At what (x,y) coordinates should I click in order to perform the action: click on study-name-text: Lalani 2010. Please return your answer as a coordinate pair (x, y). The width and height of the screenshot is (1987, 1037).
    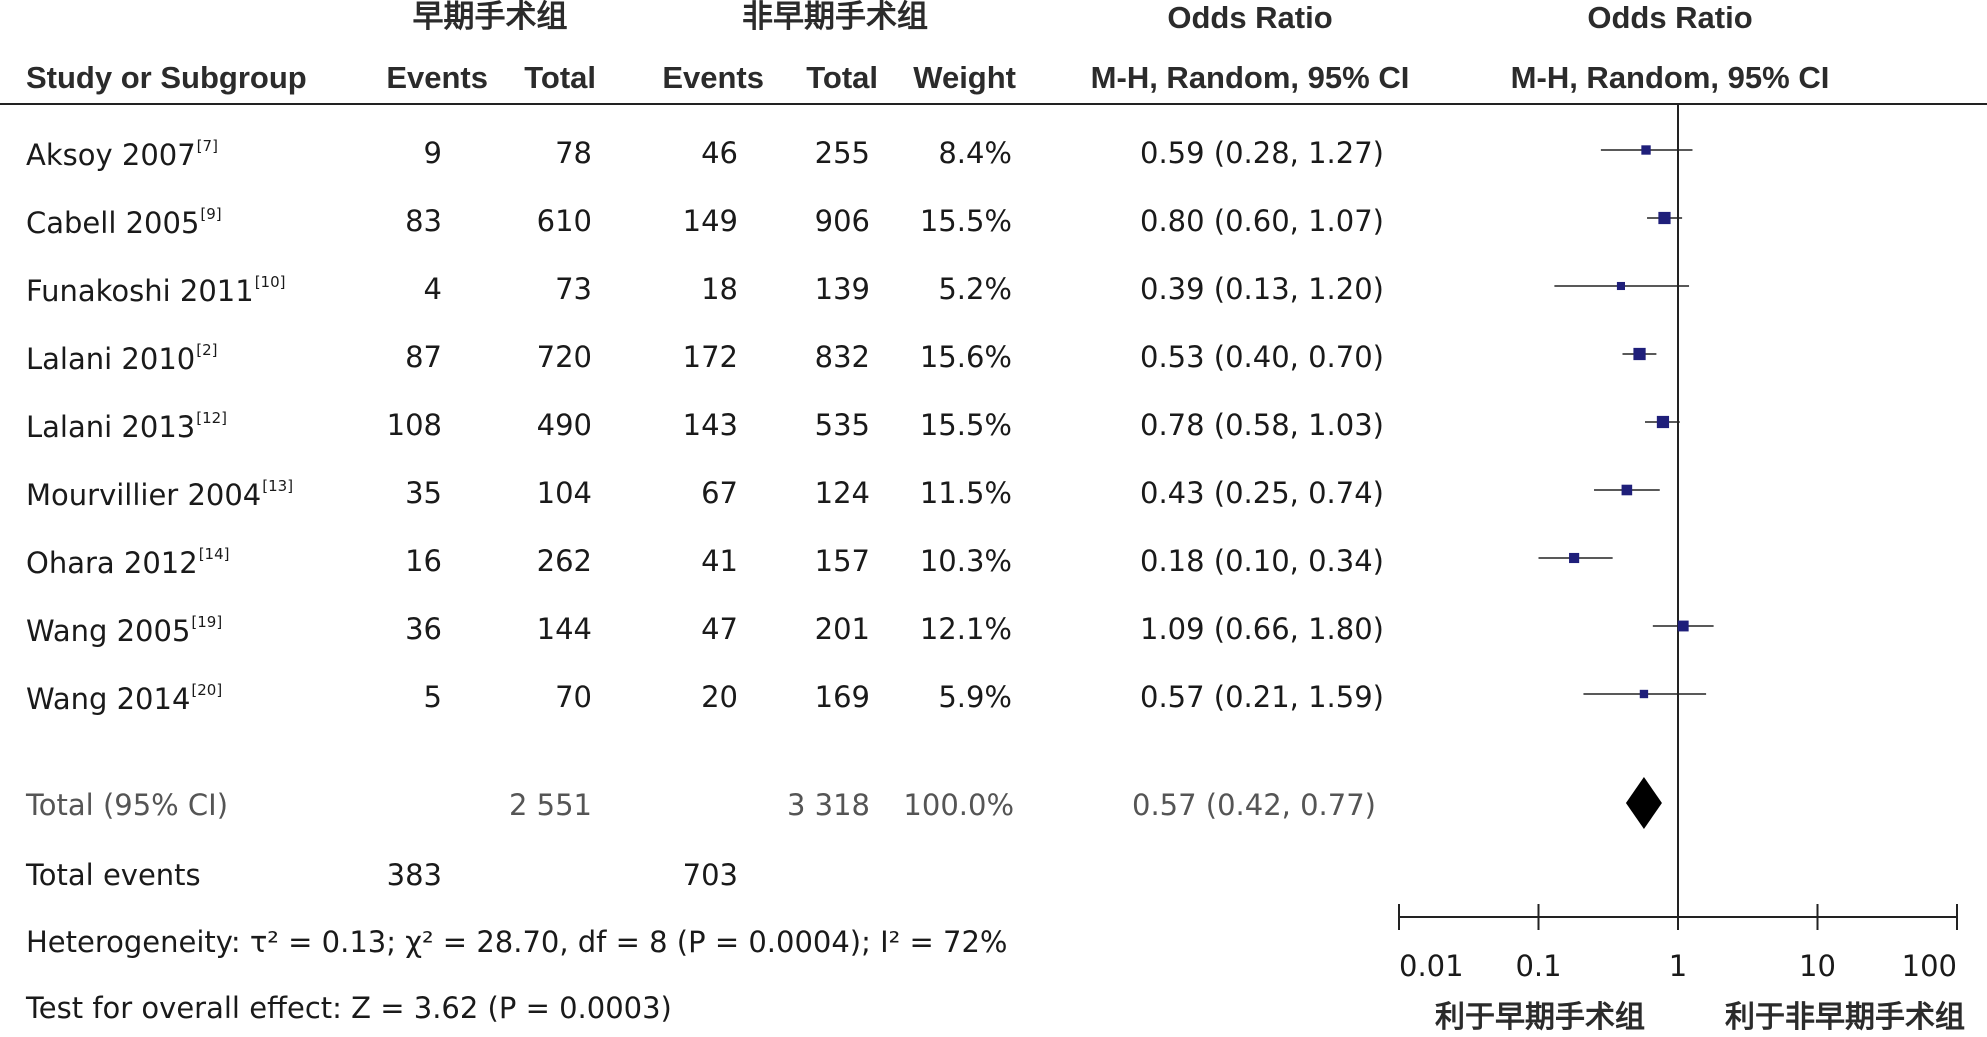
    Looking at the image, I should click on (111, 359).